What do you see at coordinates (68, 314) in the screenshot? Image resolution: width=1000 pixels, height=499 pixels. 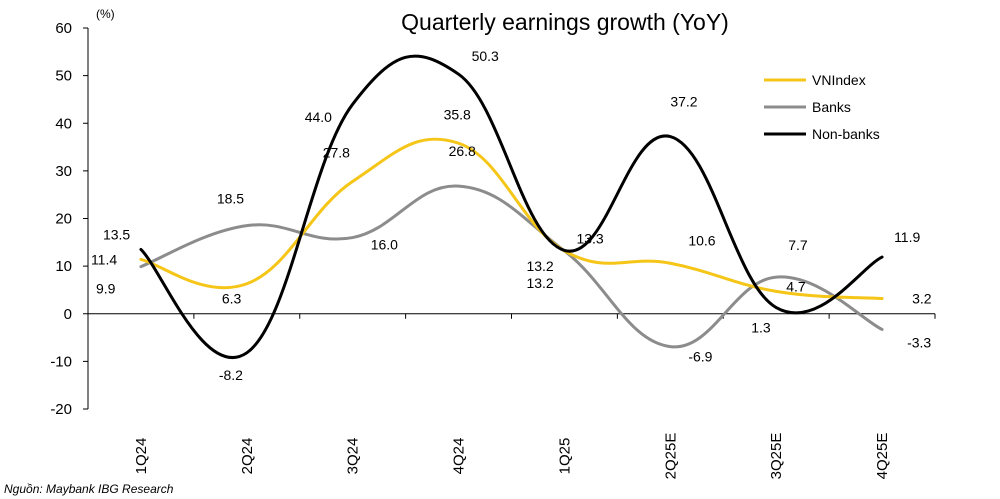 I see `y-tick-label: 0` at bounding box center [68, 314].